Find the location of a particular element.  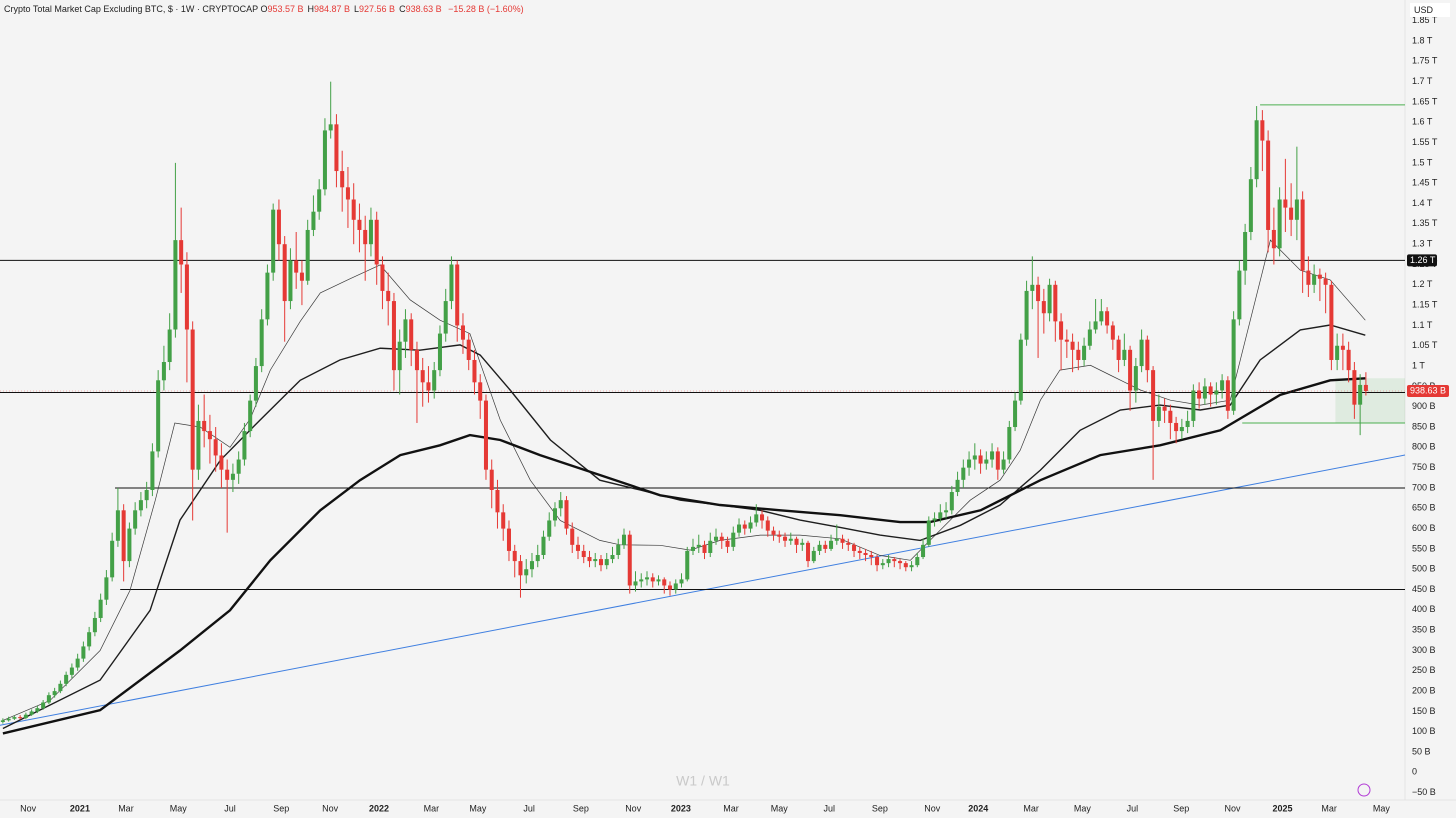

level-label: 1.26 T is located at coordinates (1423, 260).